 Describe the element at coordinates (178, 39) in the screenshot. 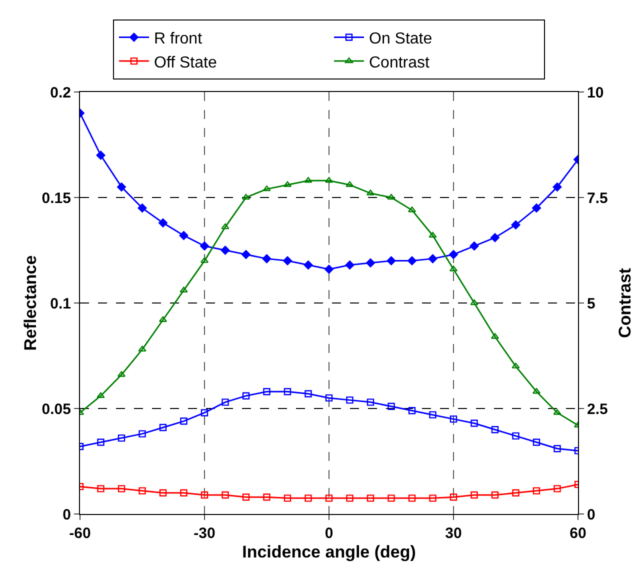

I see `legend-label: R front` at that location.